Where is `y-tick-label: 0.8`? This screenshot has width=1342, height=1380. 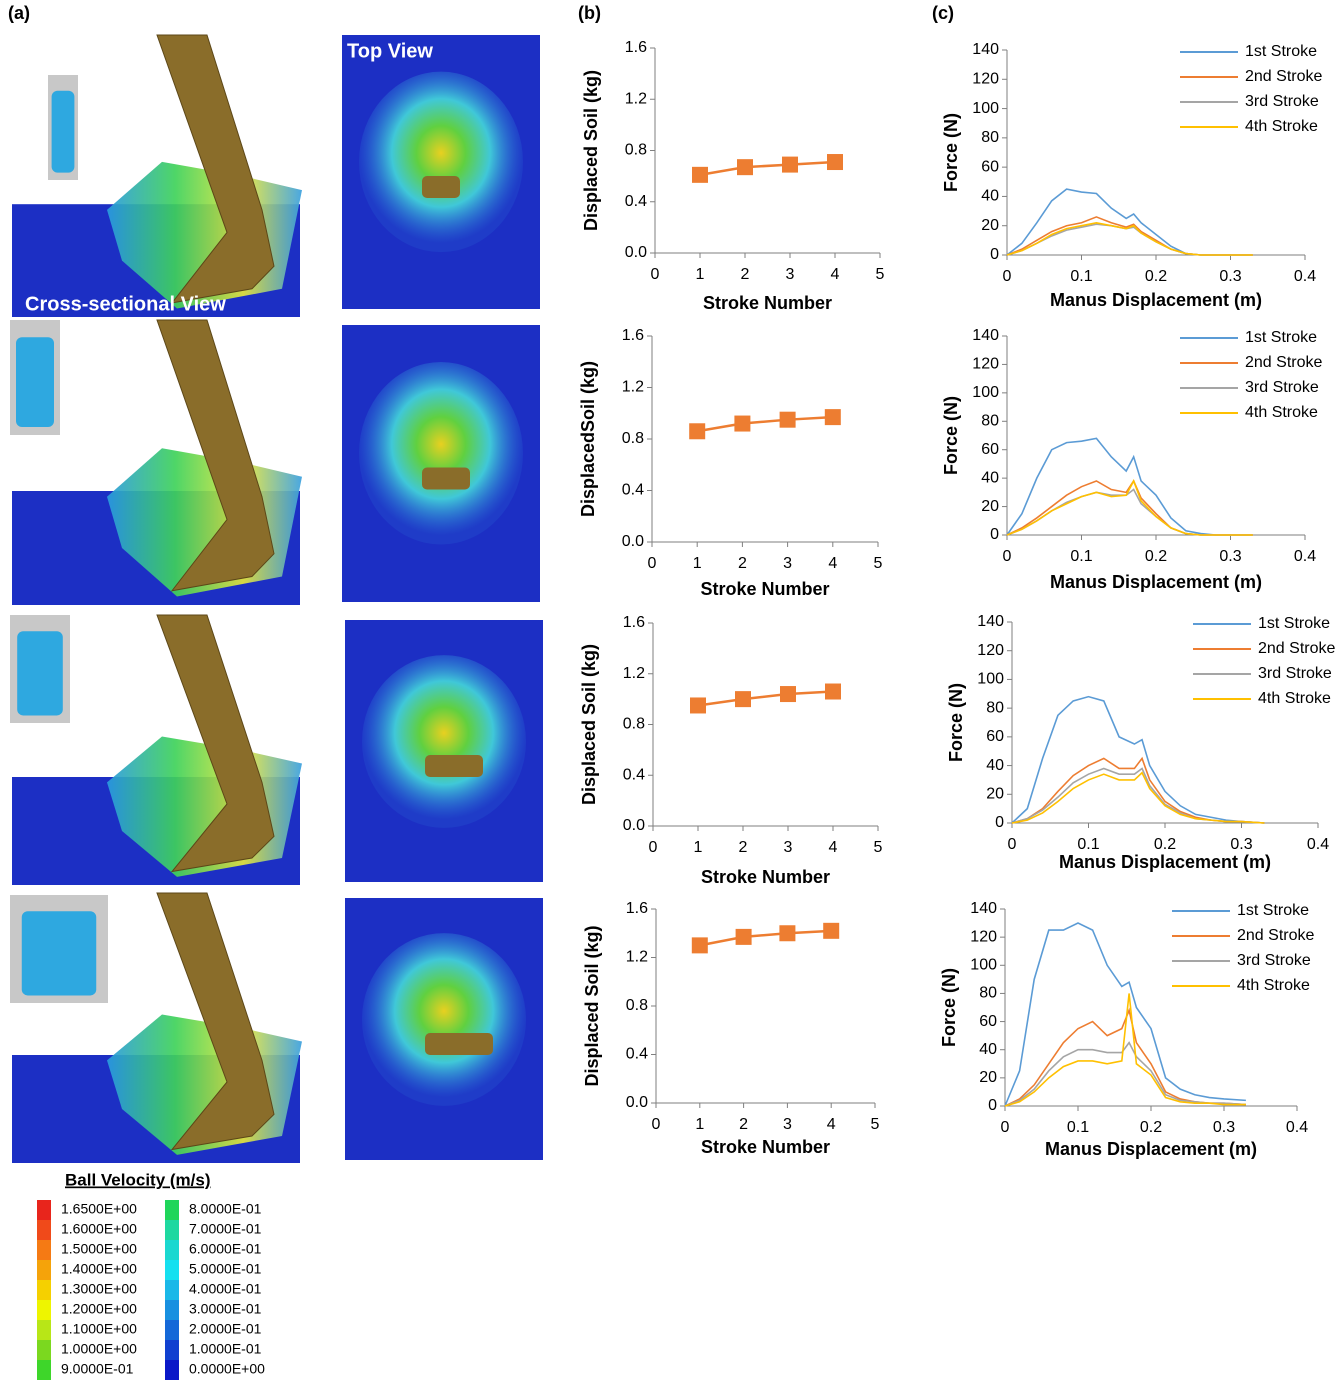
y-tick-label: 0.8 is located at coordinates (634, 724).